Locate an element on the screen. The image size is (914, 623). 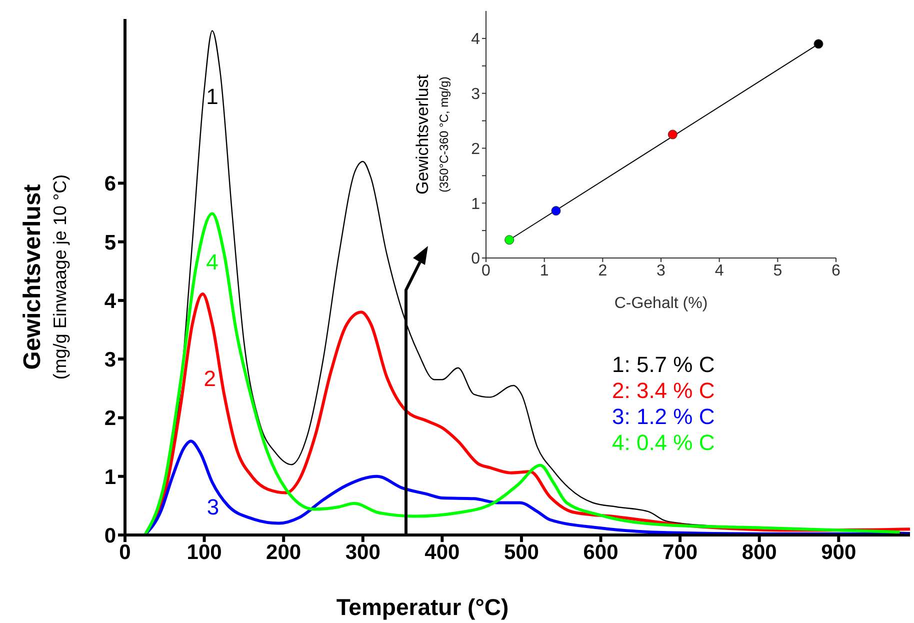
annotation: 2 is located at coordinates (210, 379).